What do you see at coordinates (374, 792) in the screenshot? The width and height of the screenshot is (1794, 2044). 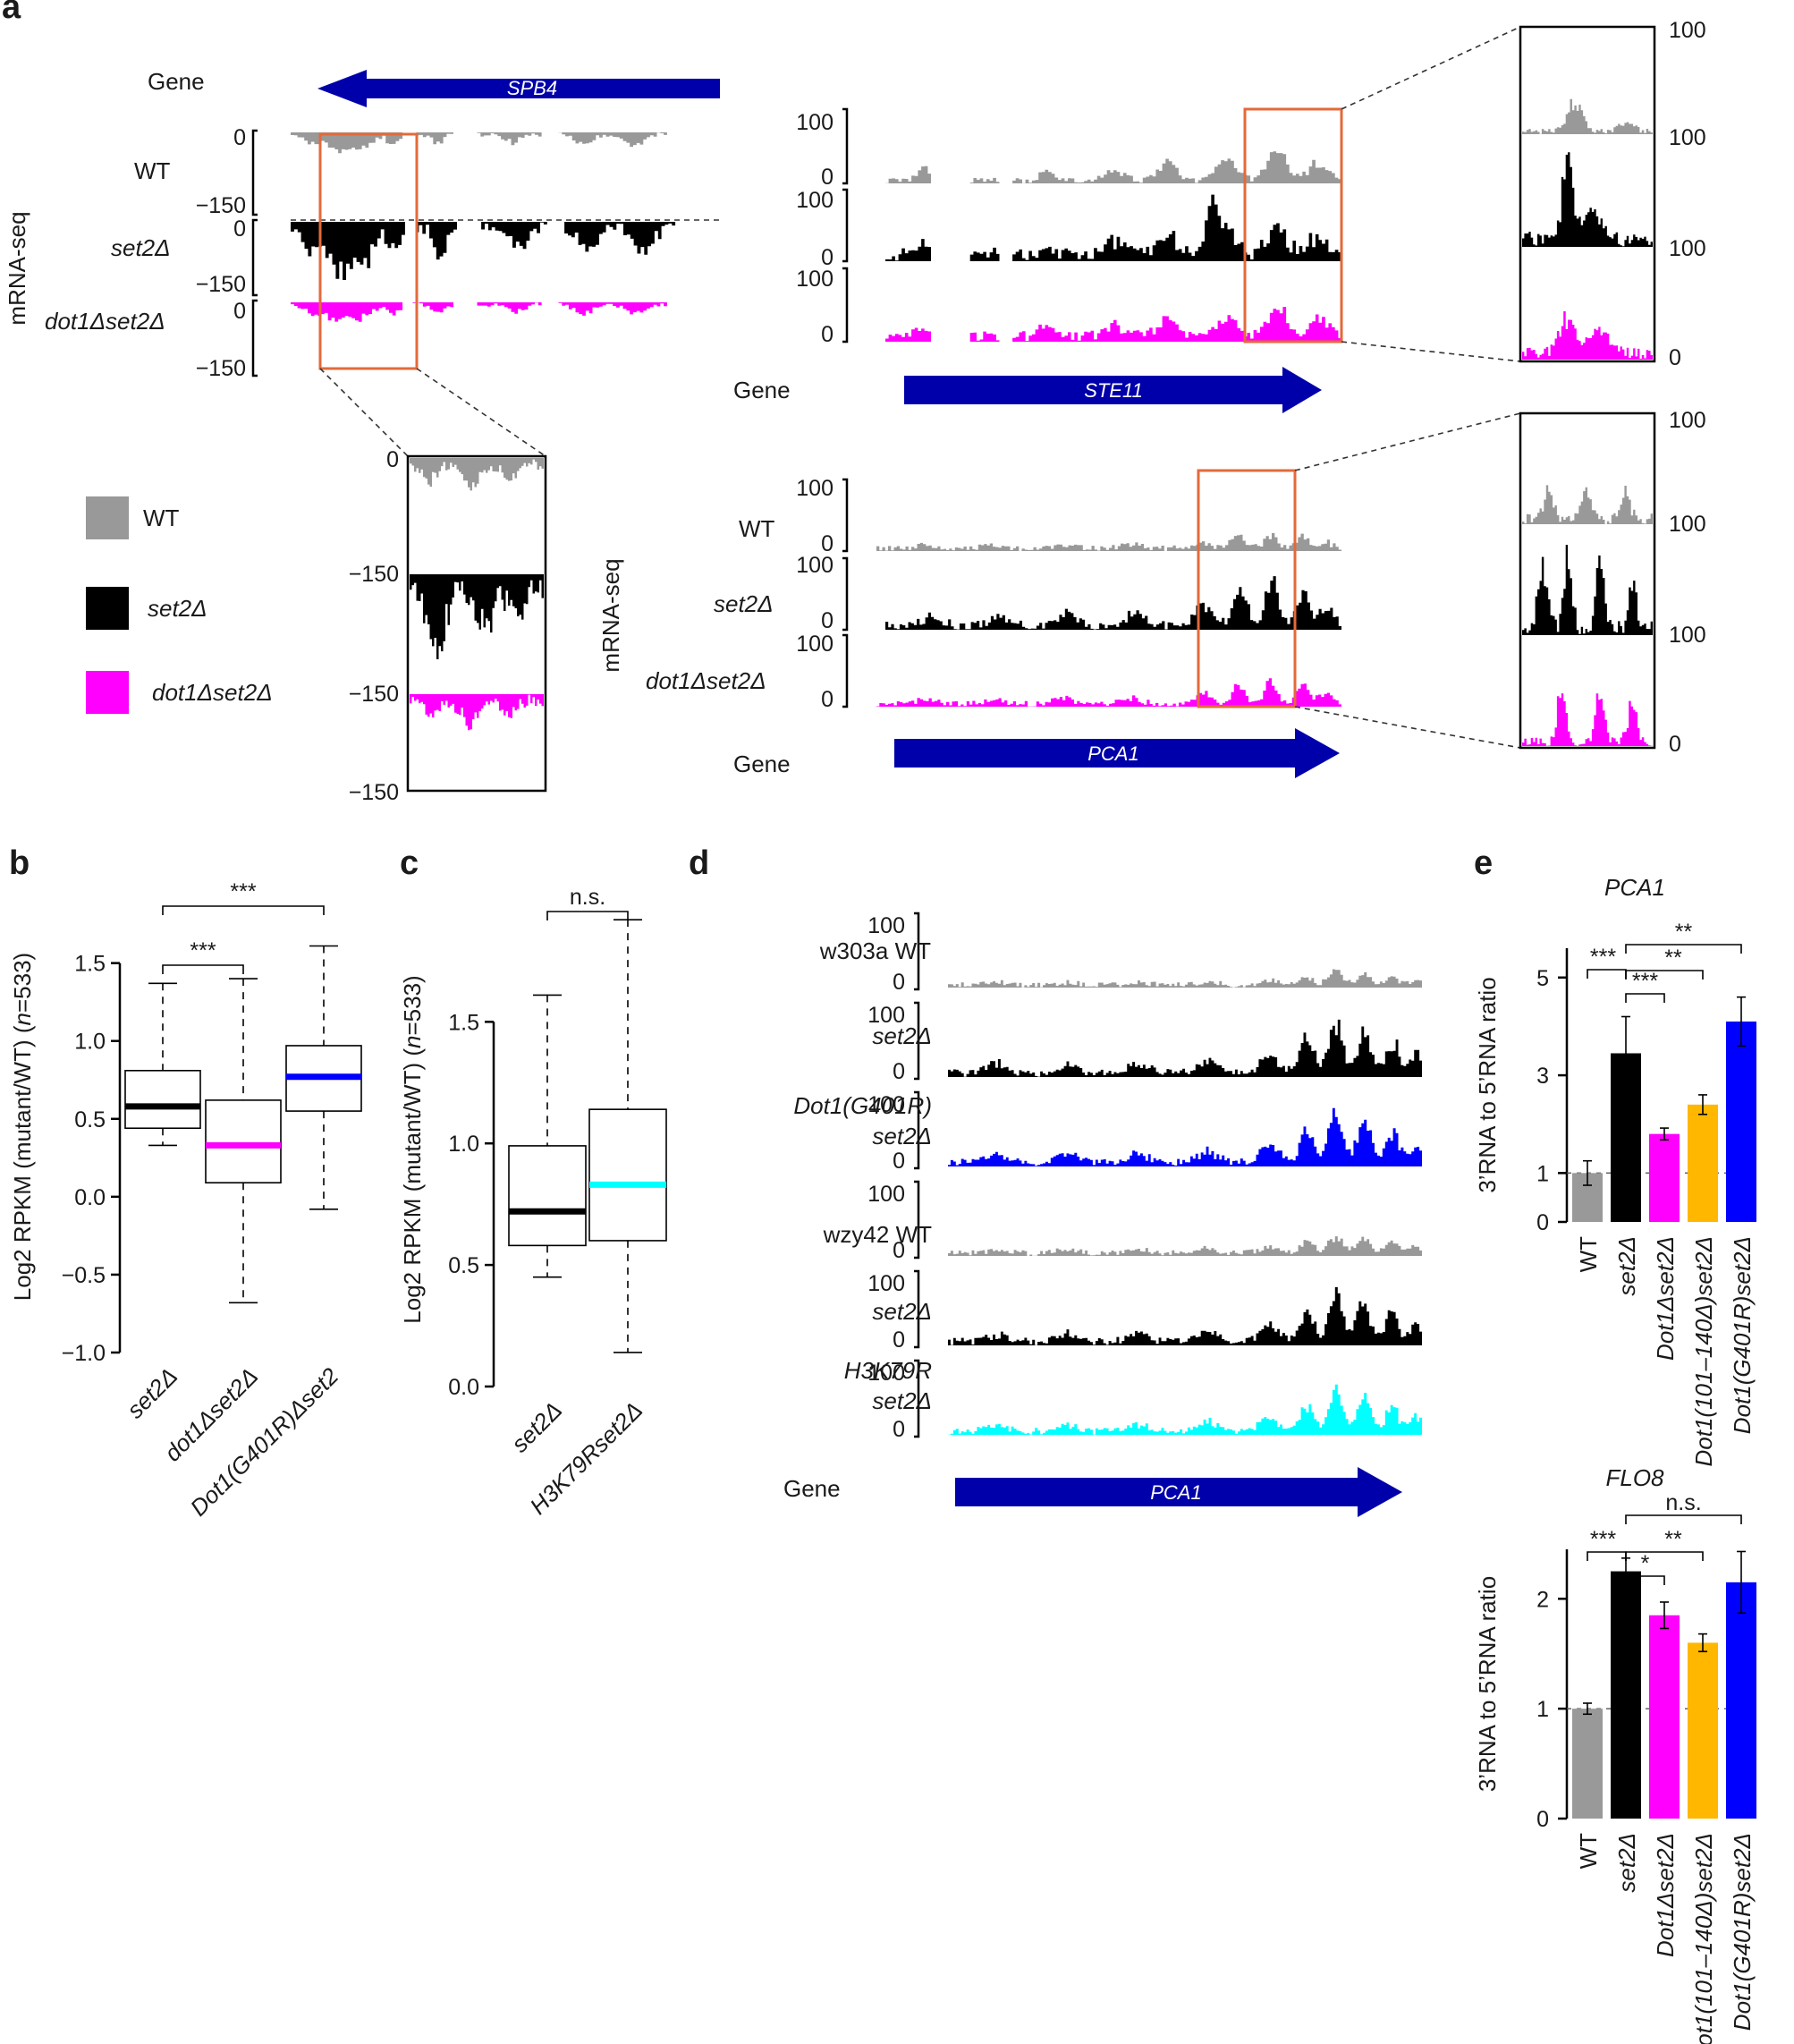 I see `spb4-zoom-tick-3: −150` at bounding box center [374, 792].